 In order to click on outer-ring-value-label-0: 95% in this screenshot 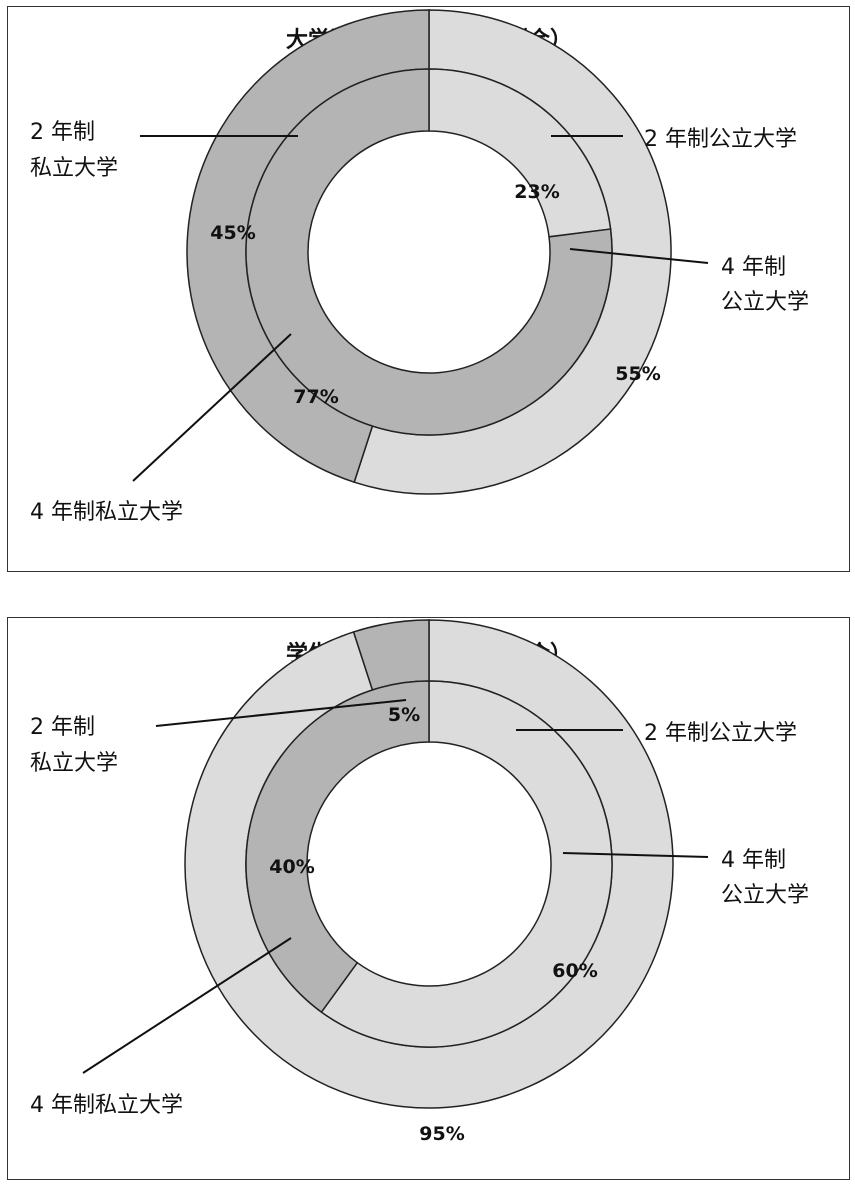, I will do `click(441, 1134)`.